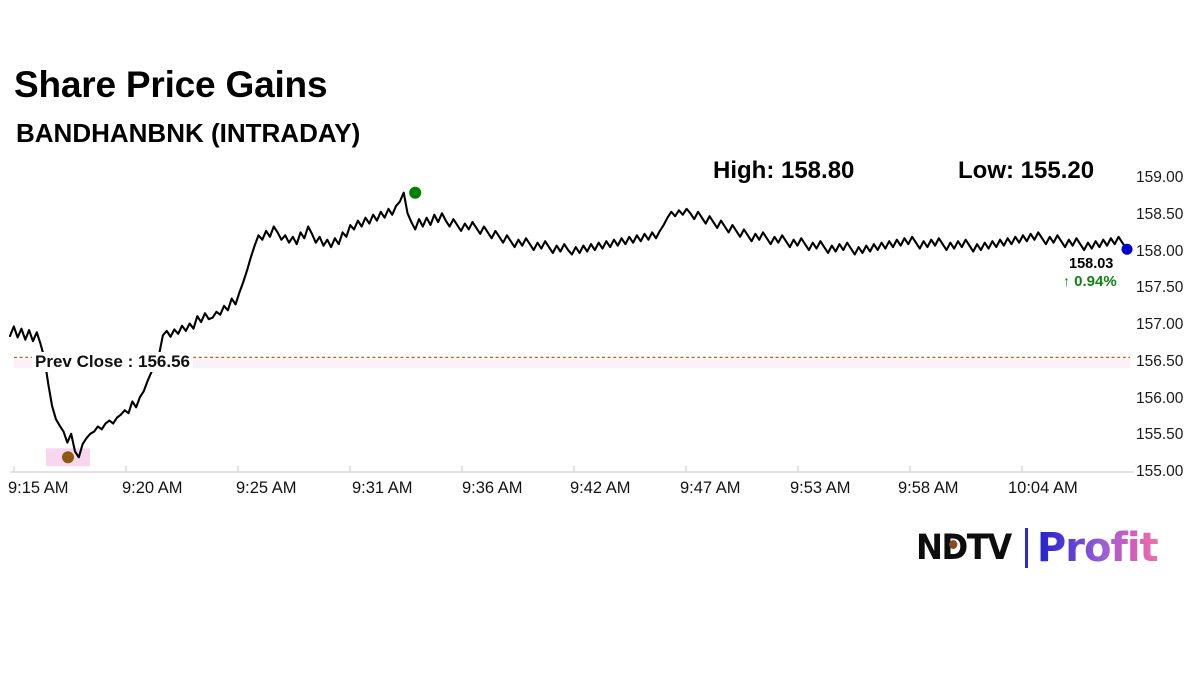 The height and width of the screenshot is (674, 1200). Describe the element at coordinates (1026, 548) in the screenshot. I see `logo-divider` at that location.